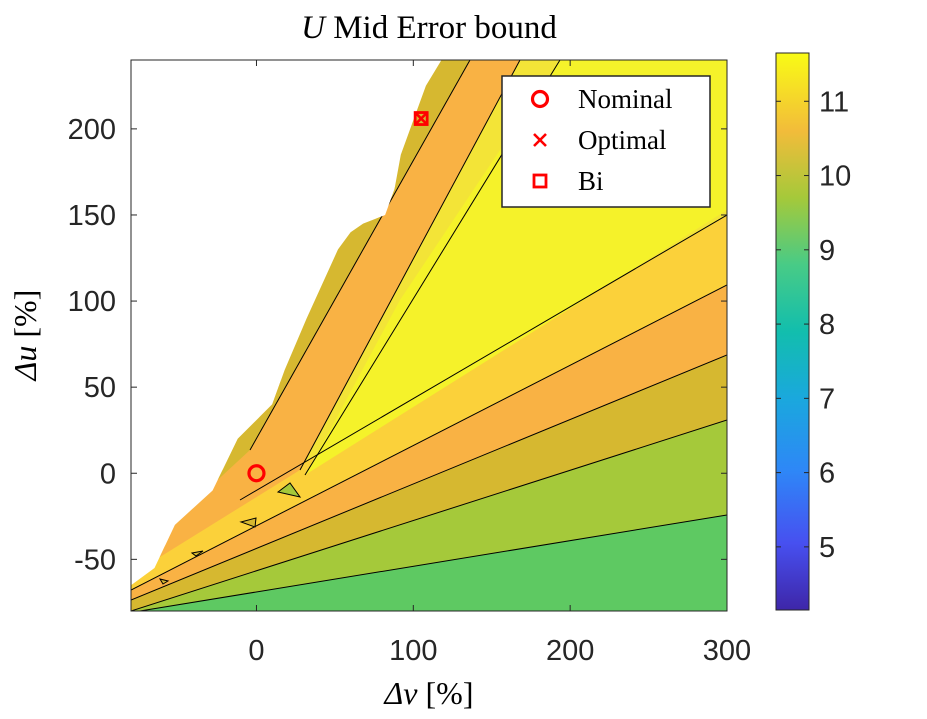  I want to click on x-tick-label: 100, so click(413, 651).